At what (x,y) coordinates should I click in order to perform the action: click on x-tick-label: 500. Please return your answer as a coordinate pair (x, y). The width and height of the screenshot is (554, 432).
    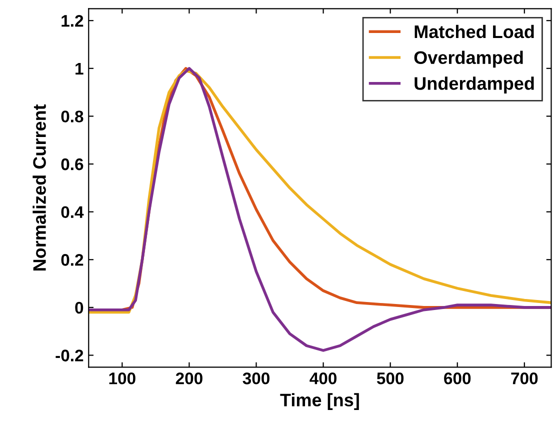
    Looking at the image, I should click on (390, 378).